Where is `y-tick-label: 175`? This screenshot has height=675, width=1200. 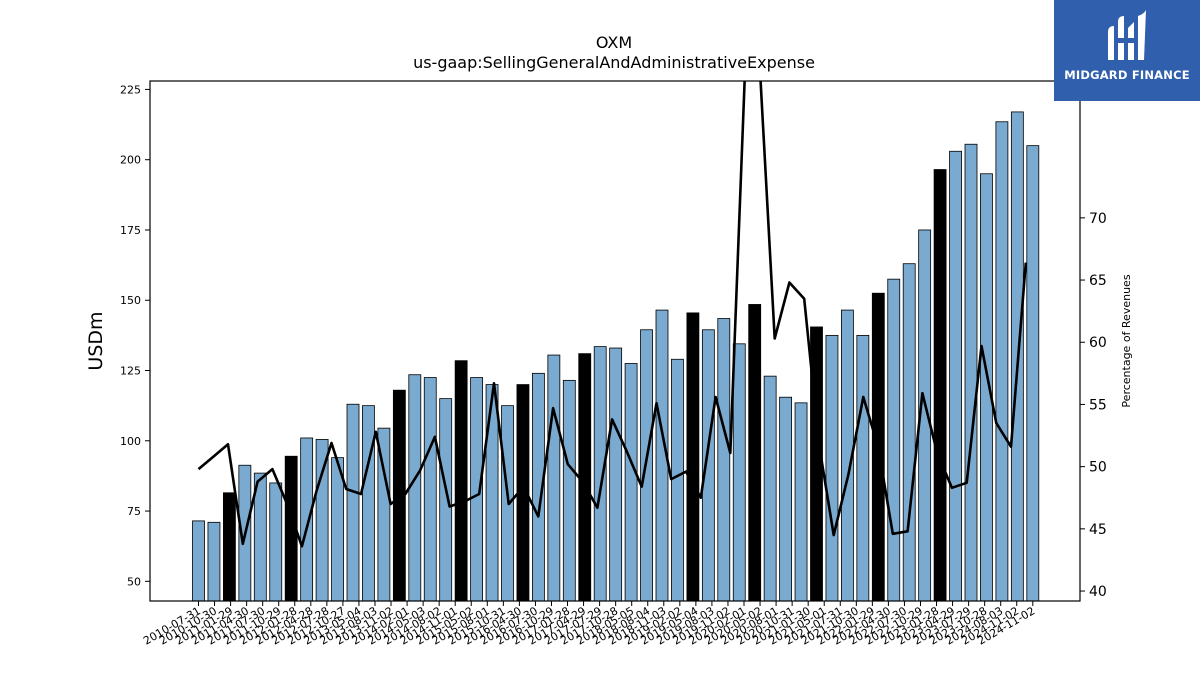 y-tick-label: 175 is located at coordinates (130, 230).